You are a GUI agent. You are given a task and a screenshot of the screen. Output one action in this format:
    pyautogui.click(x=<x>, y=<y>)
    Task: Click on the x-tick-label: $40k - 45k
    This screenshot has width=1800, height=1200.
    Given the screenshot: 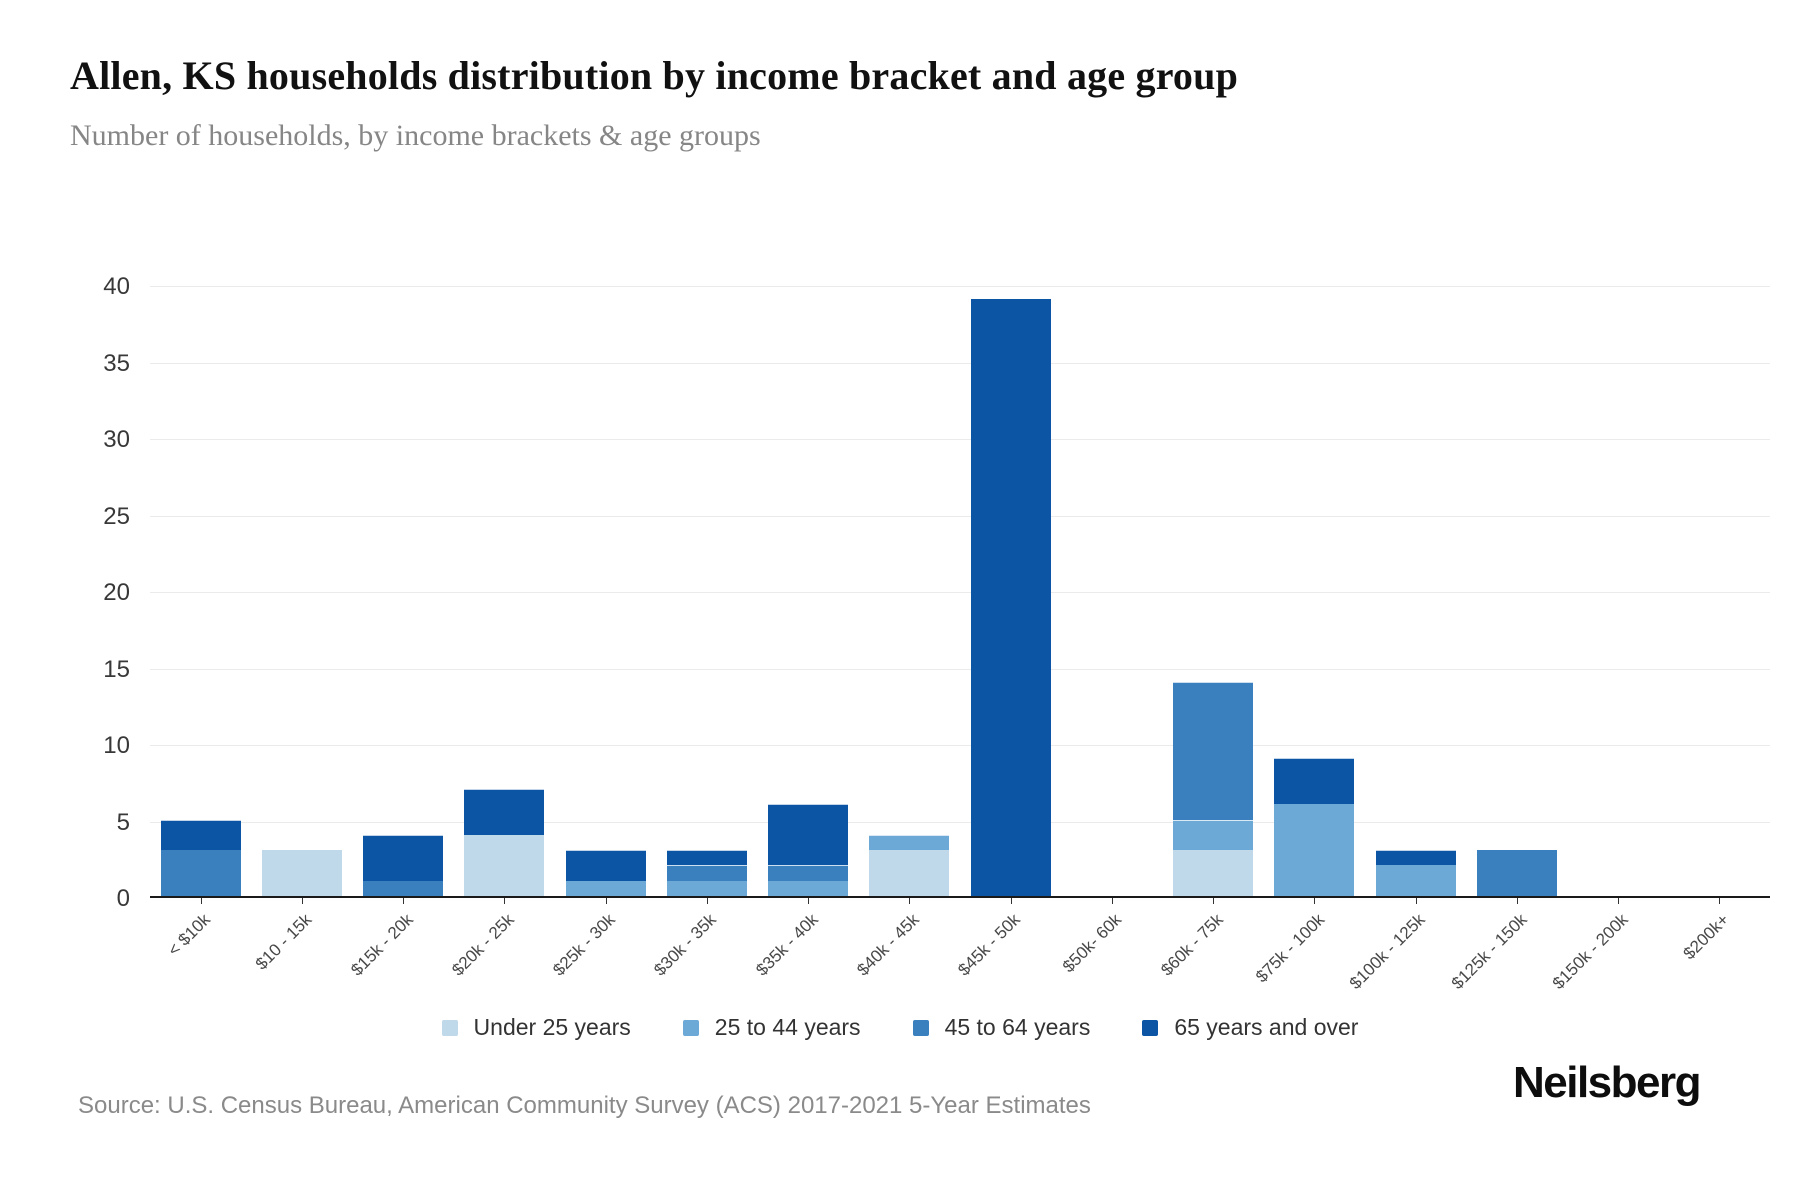 What is the action you would take?
    pyautogui.click(x=888, y=945)
    